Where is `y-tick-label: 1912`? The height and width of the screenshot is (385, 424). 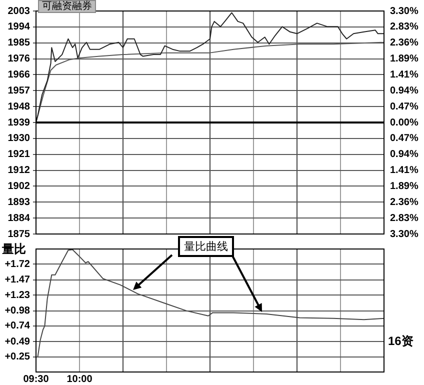
y-tick-label: 1912 is located at coordinates (19, 170).